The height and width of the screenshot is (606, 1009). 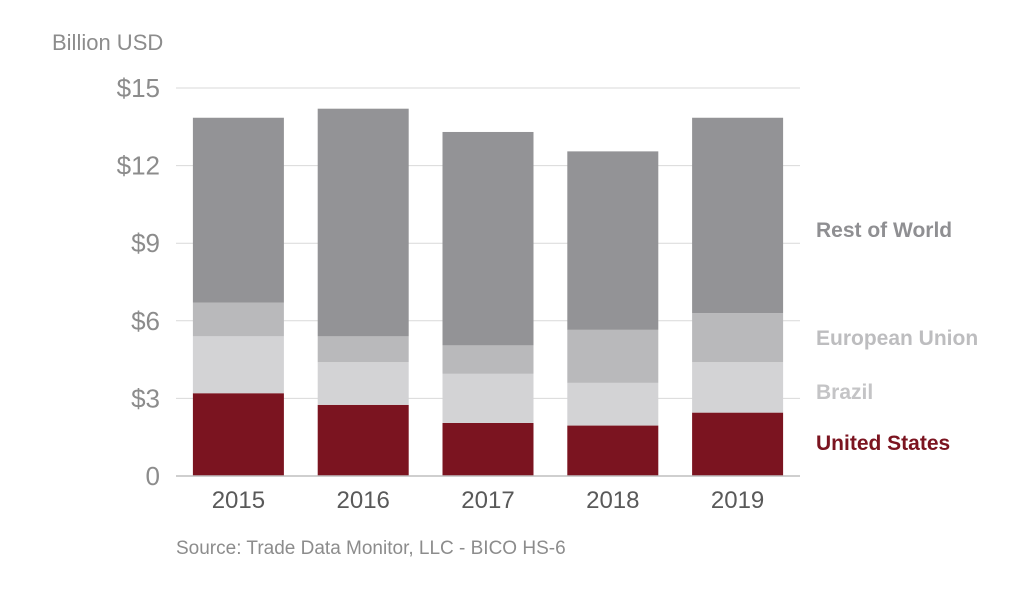 What do you see at coordinates (107, 42) in the screenshot?
I see `y-axis-label: Billion USD` at bounding box center [107, 42].